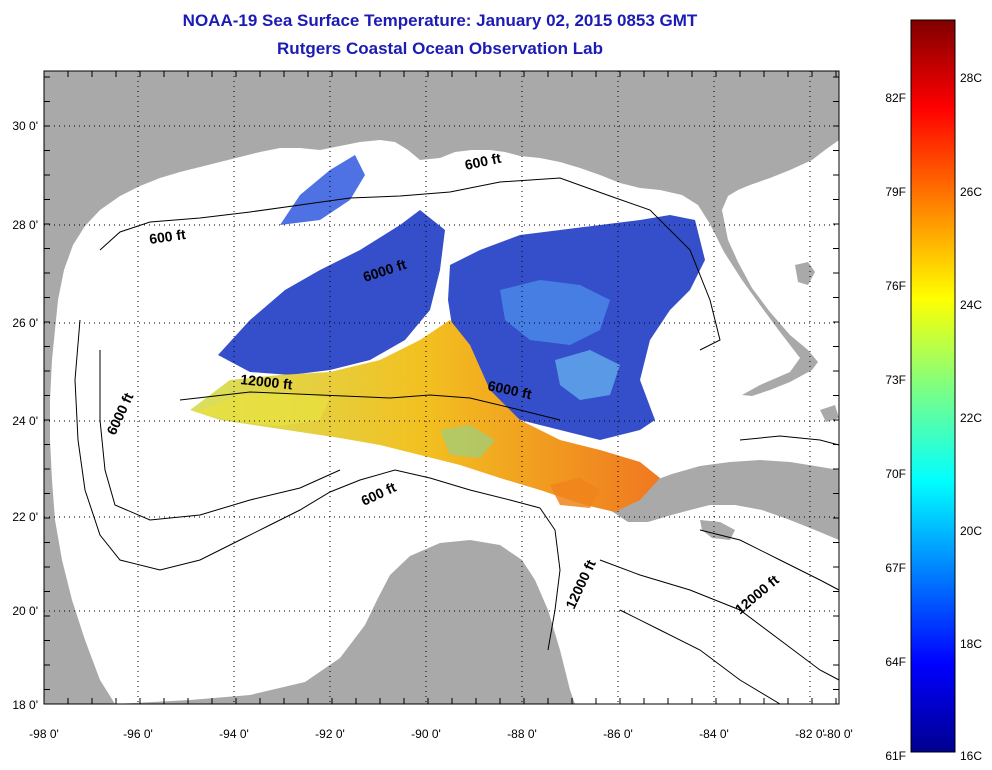  What do you see at coordinates (838, 734) in the screenshot?
I see `lon-label: -80 0'` at bounding box center [838, 734].